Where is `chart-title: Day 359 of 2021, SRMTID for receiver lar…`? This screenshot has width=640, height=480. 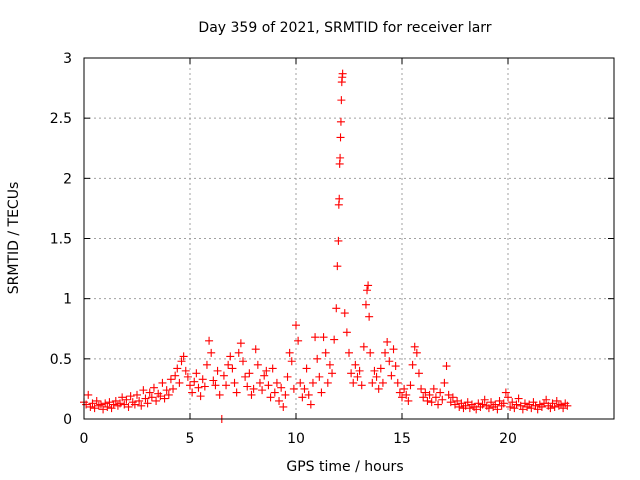 chart-title: Day 359 of 2021, SRMTID for receiver lar… is located at coordinates (344, 28).